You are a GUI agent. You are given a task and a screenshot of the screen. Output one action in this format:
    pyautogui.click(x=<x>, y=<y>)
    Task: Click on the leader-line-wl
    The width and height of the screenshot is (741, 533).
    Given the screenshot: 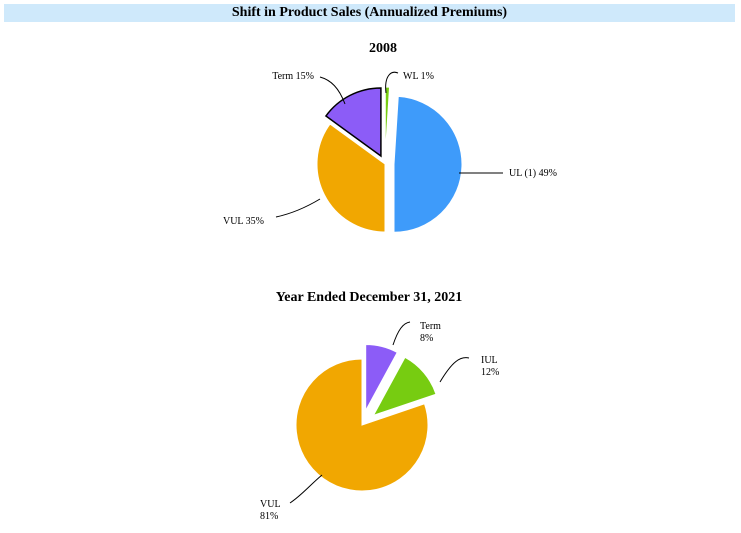 What is the action you would take?
    pyautogui.click(x=392, y=82)
    